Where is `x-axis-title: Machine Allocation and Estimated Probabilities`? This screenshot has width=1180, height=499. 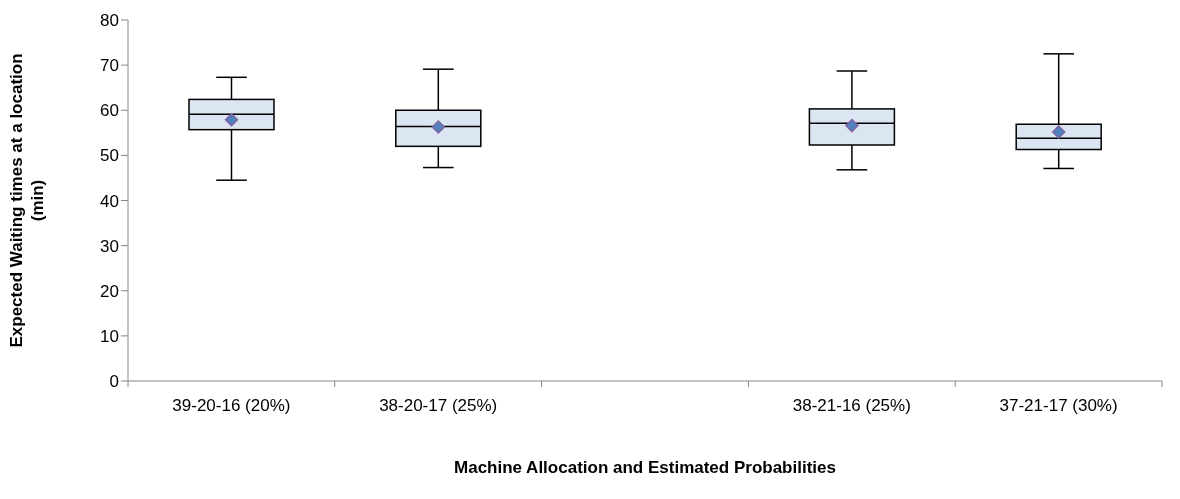 x-axis-title: Machine Allocation and Estimated Probabilities is located at coordinates (645, 467).